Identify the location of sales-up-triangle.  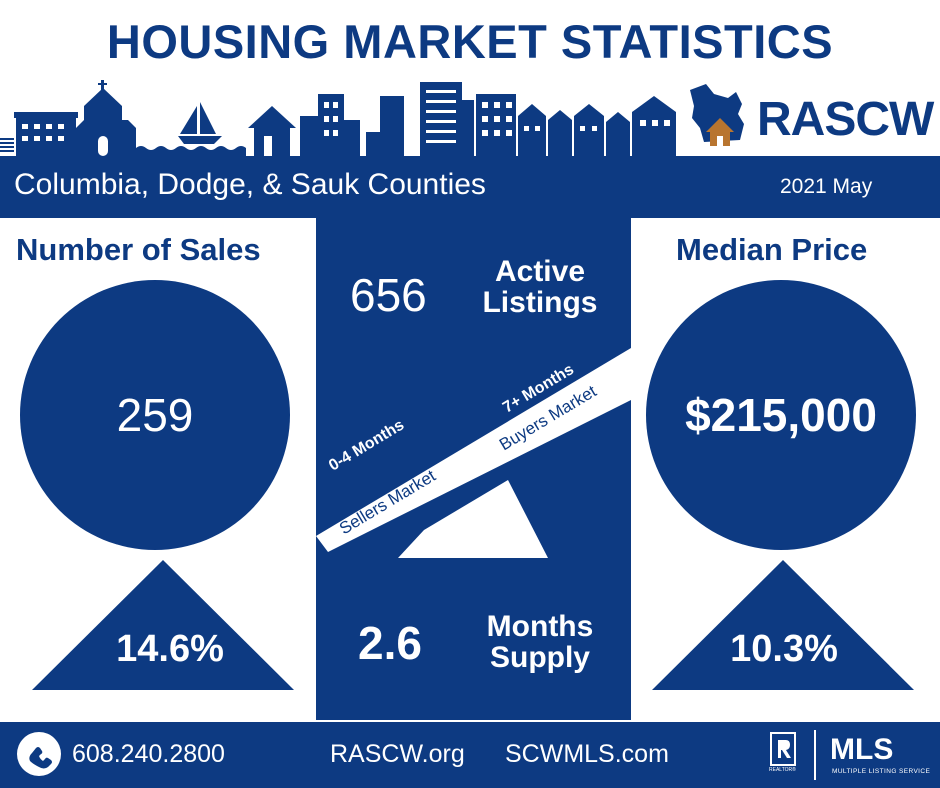
(163, 625).